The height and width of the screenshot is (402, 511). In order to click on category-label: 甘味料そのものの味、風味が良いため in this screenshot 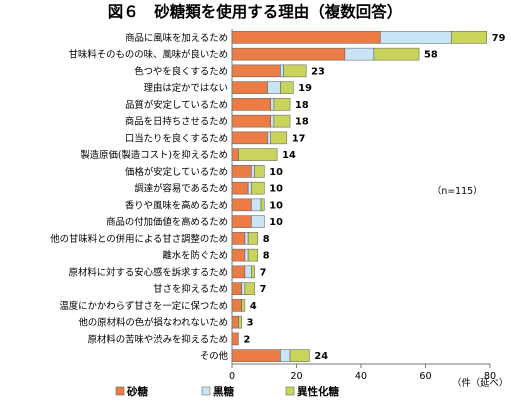, I will do `click(148, 55)`.